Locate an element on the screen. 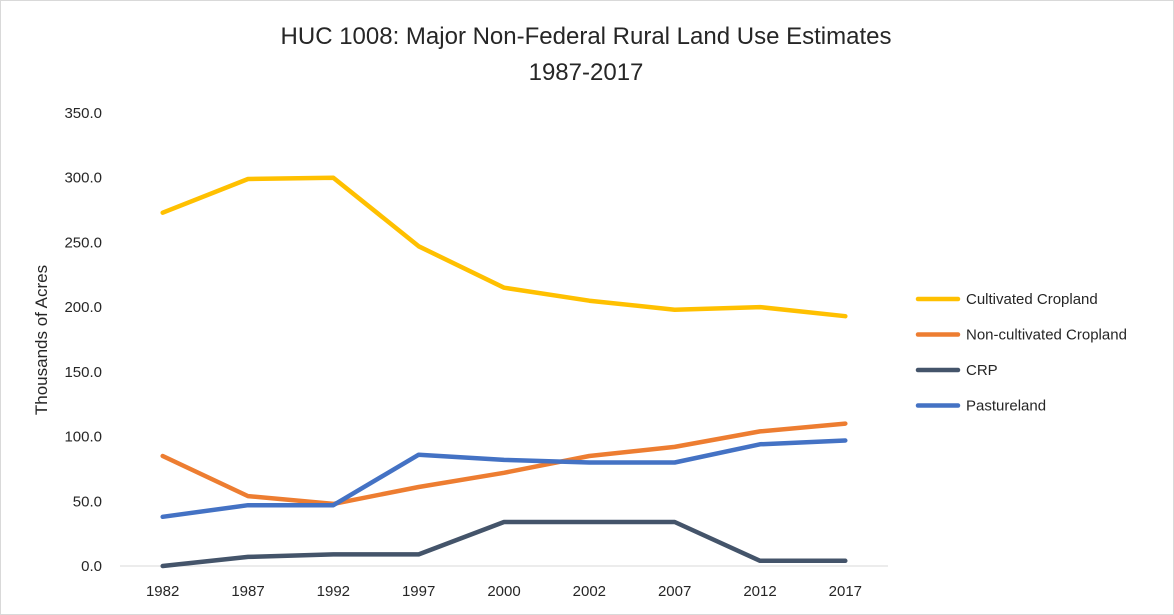 The height and width of the screenshot is (615, 1174). y-tick-label: 250.0 is located at coordinates (83, 242).